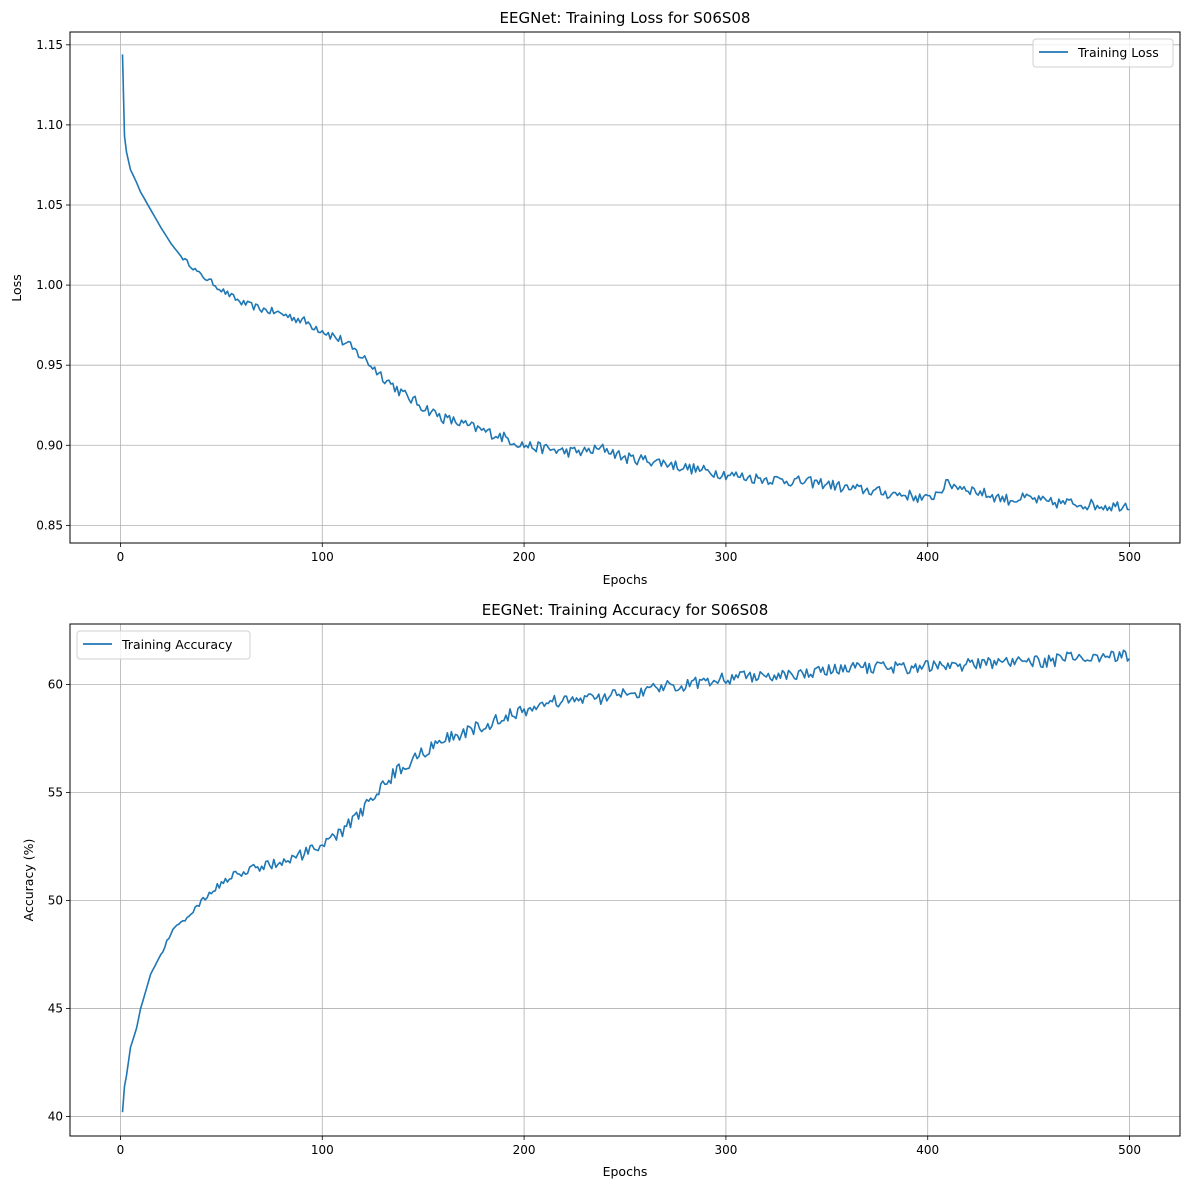  What do you see at coordinates (49, 45) in the screenshot?
I see `y-tick-label: 1.15` at bounding box center [49, 45].